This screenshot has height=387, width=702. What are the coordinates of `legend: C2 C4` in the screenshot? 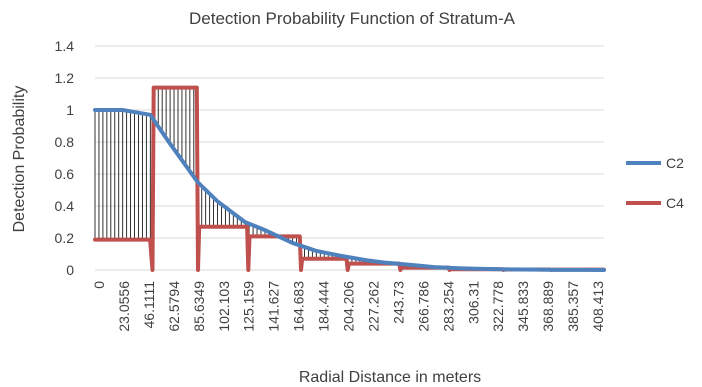 It's located at (655, 183).